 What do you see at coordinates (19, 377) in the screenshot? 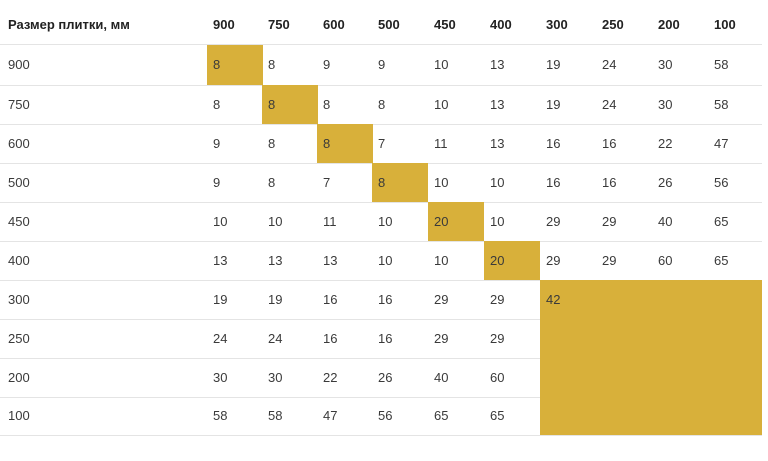
I see `row-label: 200` at bounding box center [19, 377].